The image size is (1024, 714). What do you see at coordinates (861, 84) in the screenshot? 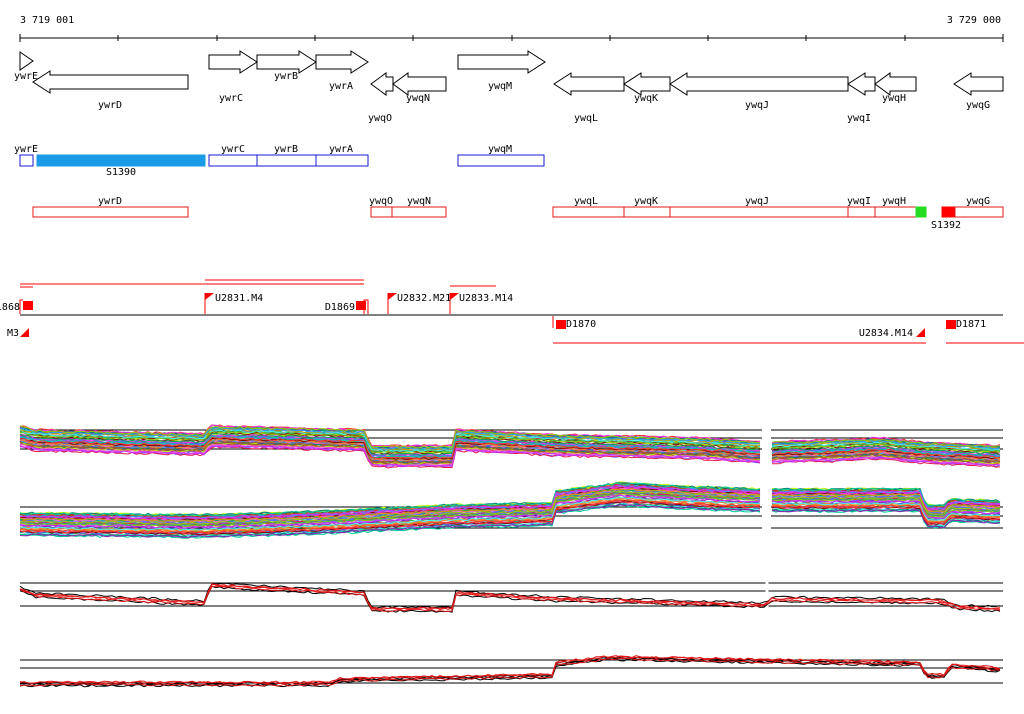
I see `gene-arrow-ywqI` at bounding box center [861, 84].